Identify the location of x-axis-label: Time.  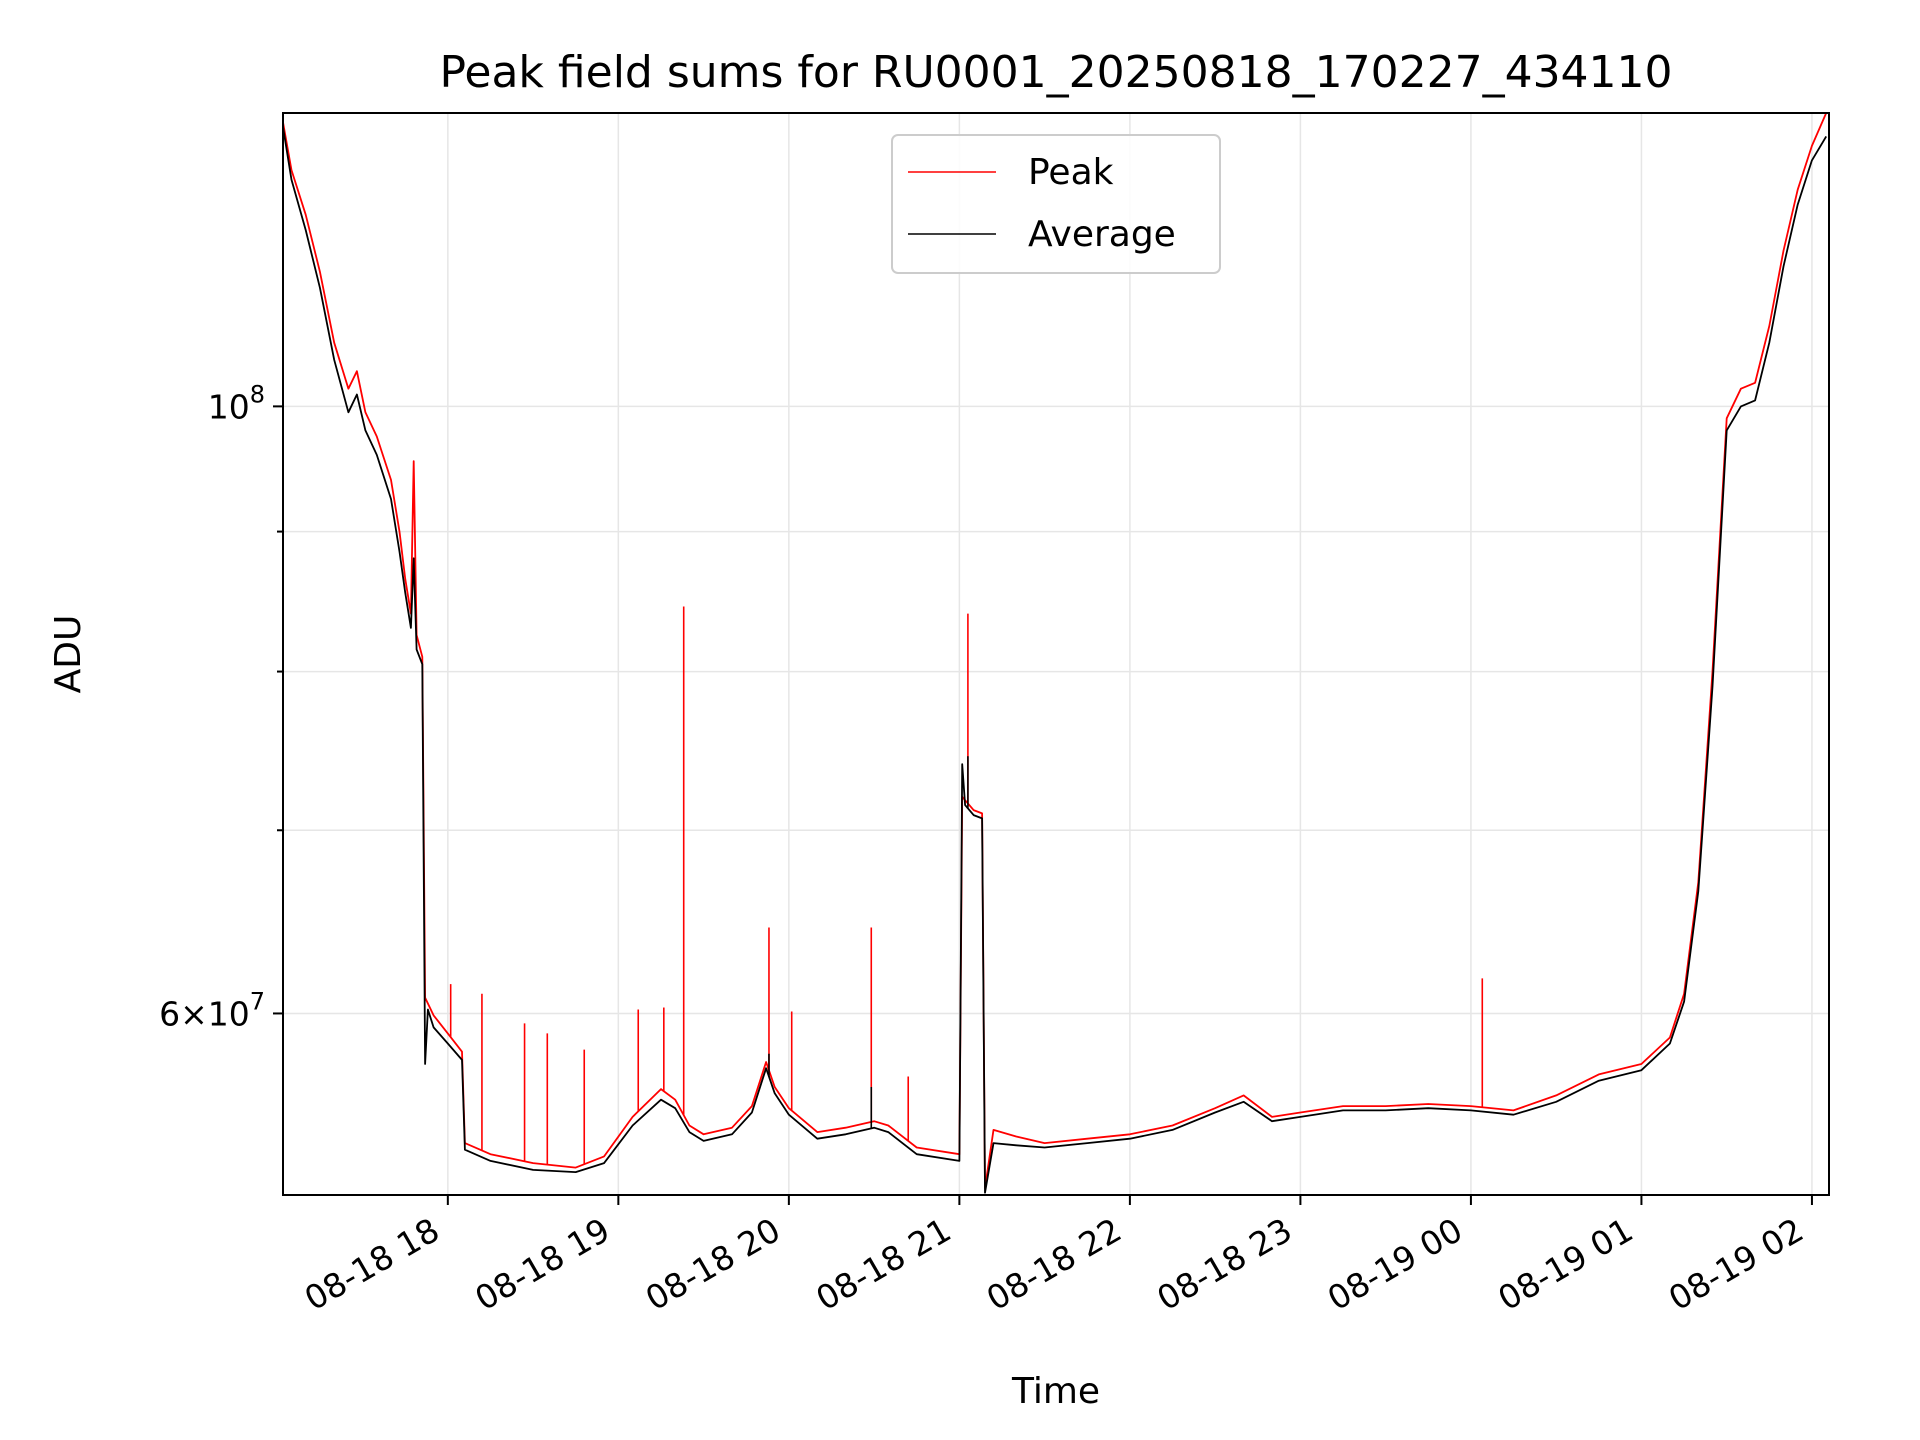
(1055, 1391).